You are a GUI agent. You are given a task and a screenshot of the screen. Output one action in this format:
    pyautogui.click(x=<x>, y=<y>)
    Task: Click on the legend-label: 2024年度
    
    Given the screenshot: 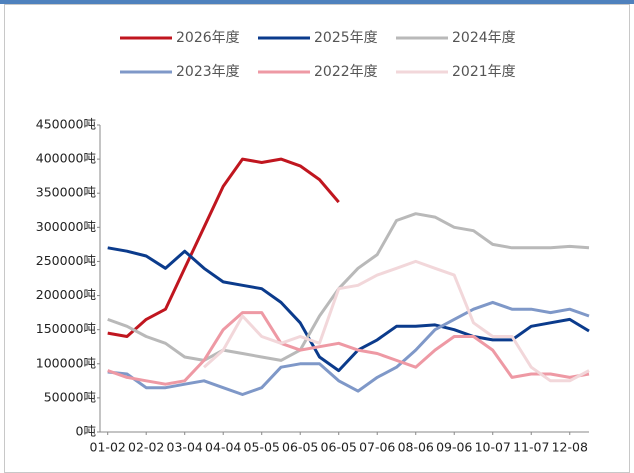 What is the action you would take?
    pyautogui.click(x=484, y=38)
    